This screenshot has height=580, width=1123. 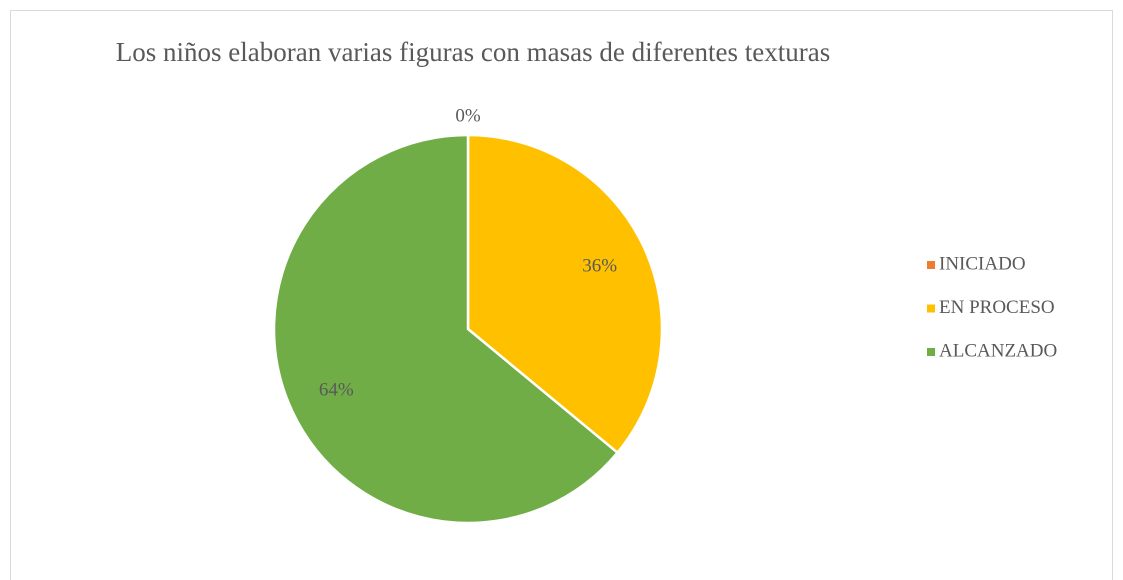 I want to click on data-label: 64%, so click(x=336, y=389).